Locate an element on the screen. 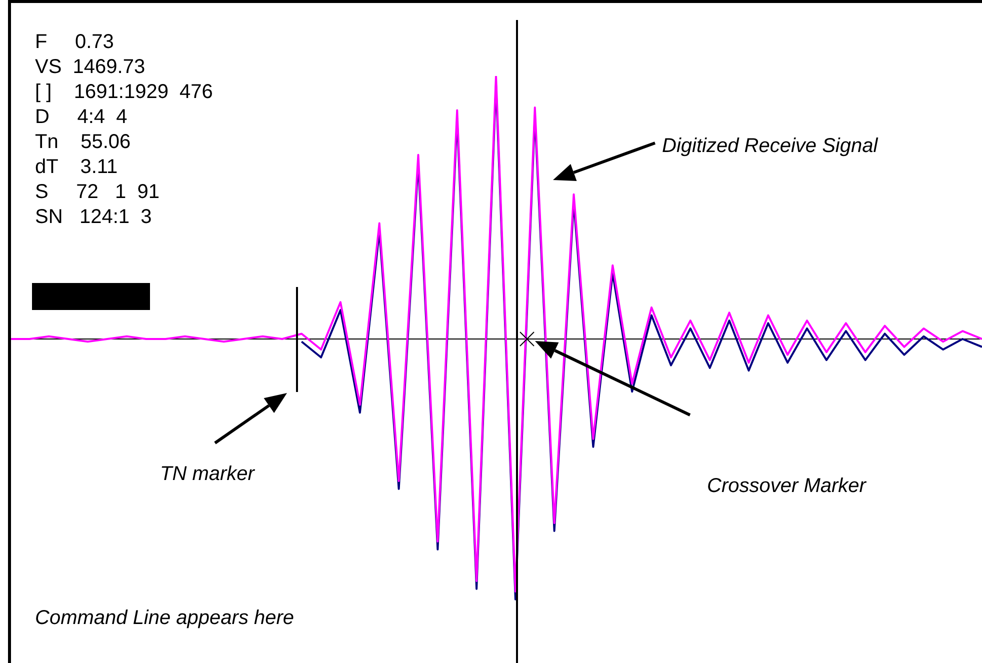 Image resolution: width=982 pixels, height=663 pixels. annotation: Tn 55.06 is located at coordinates (83, 142).